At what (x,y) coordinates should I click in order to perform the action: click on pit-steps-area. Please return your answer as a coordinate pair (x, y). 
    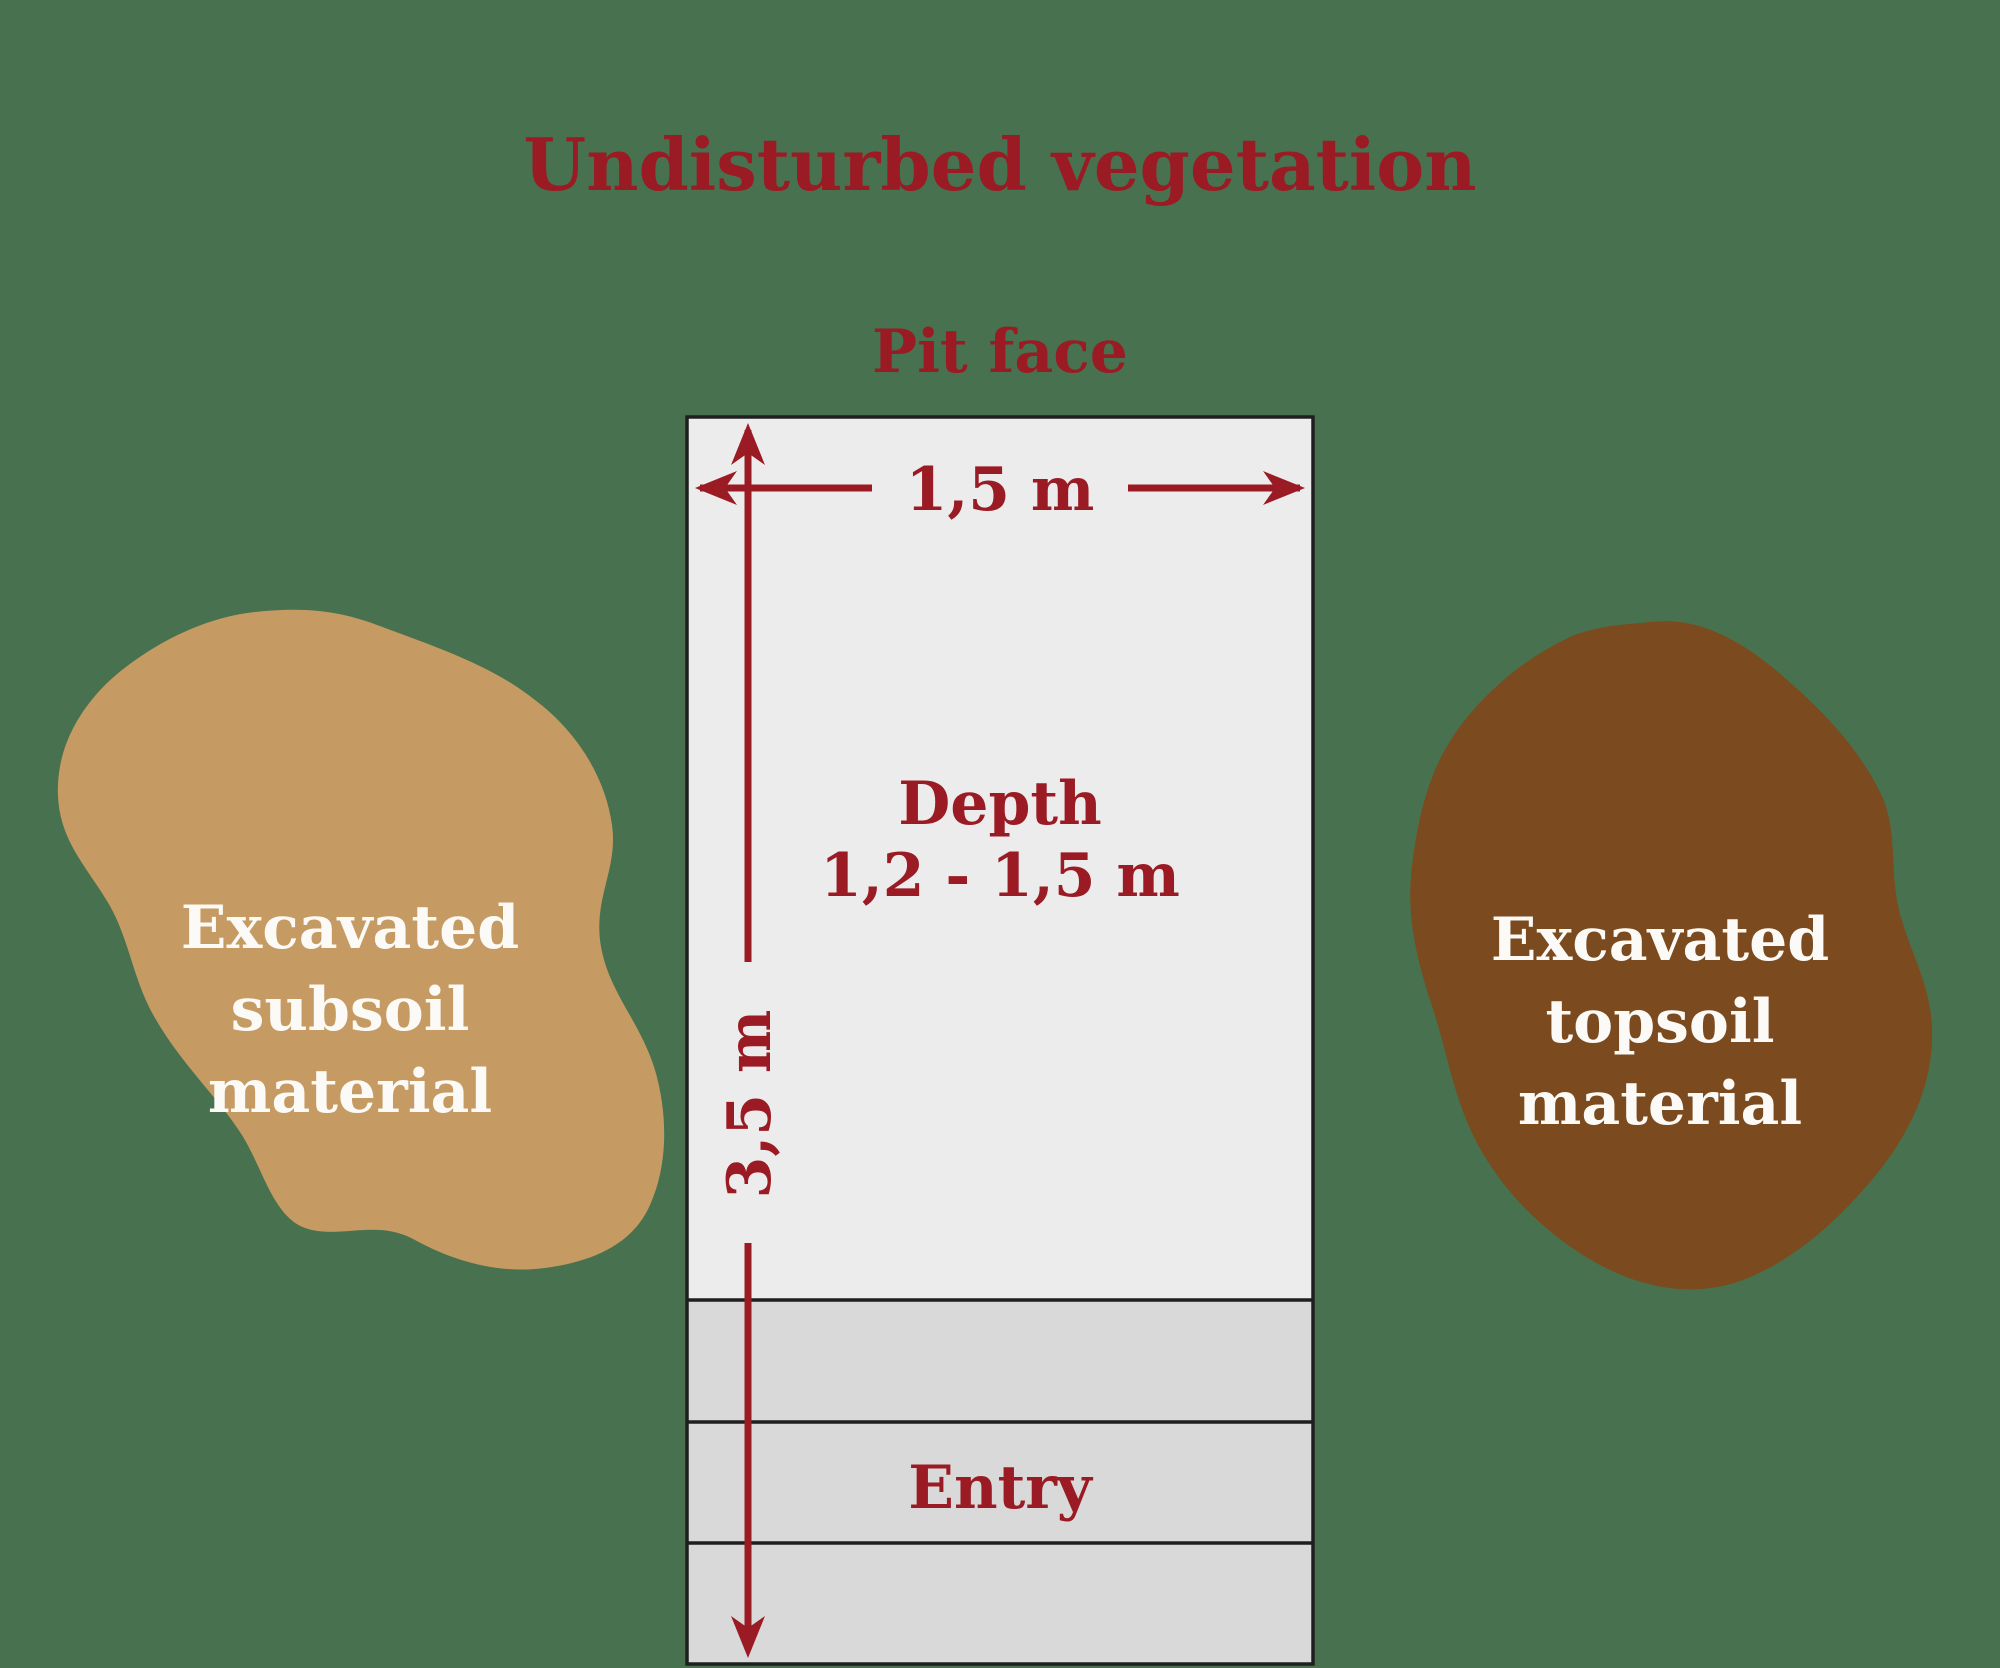
    Looking at the image, I should click on (1000, 1482).